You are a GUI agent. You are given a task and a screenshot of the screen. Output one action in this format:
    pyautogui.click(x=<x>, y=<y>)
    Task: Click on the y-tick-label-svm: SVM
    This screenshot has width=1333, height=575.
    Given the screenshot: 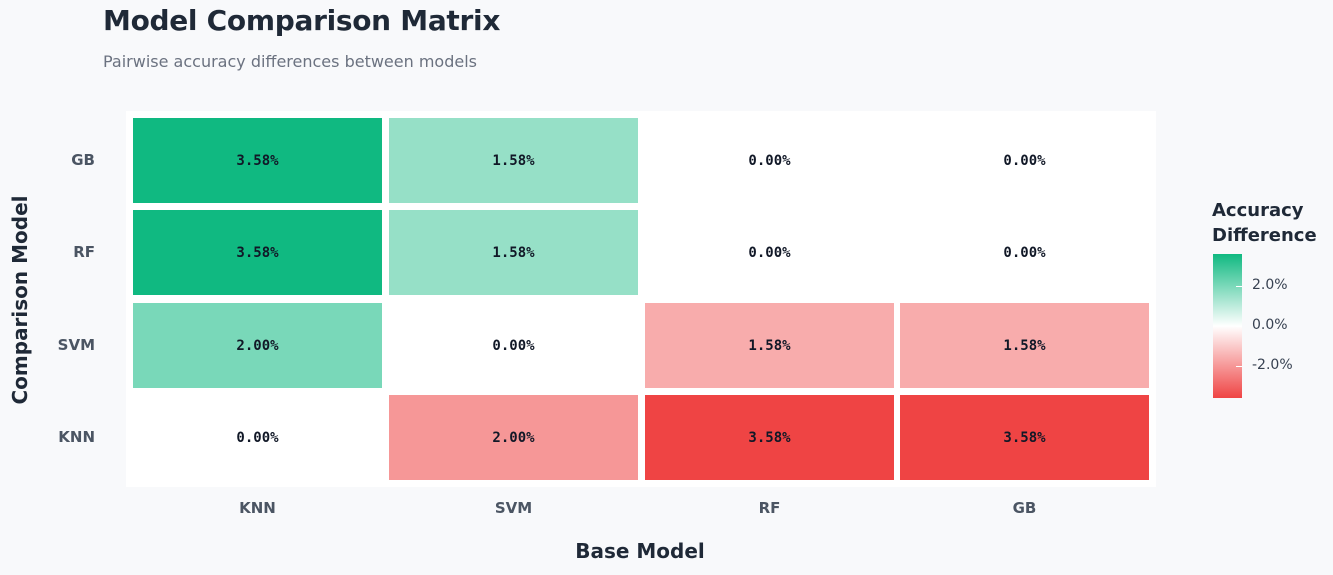 What is the action you would take?
    pyautogui.click(x=76, y=344)
    